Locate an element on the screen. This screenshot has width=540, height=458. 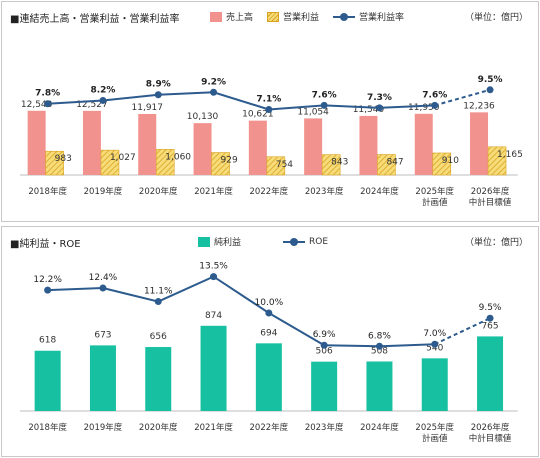
roe-data-label: 9.5% is located at coordinates (490, 308).